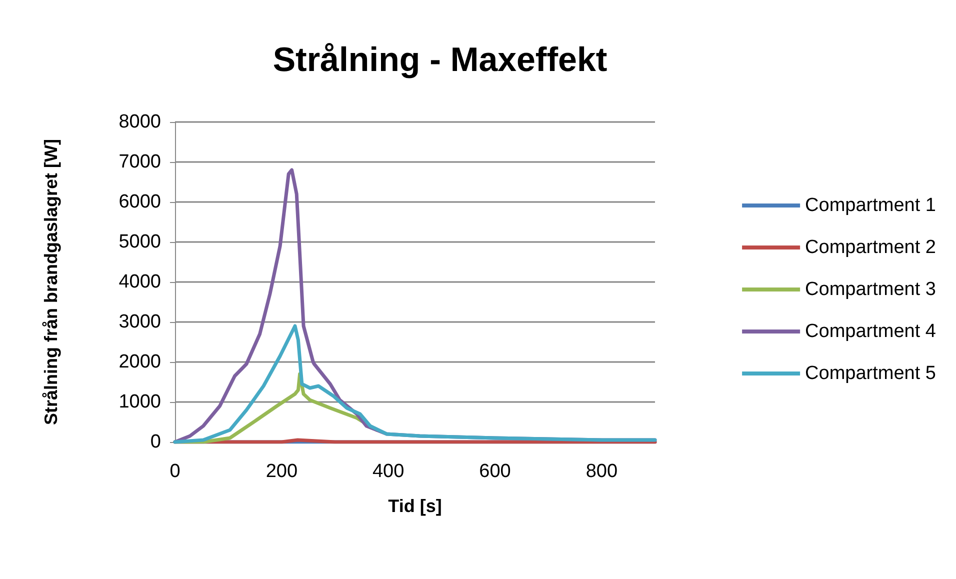 The width and height of the screenshot is (956, 579). Describe the element at coordinates (602, 471) in the screenshot. I see `x-tick-label: 800` at that location.